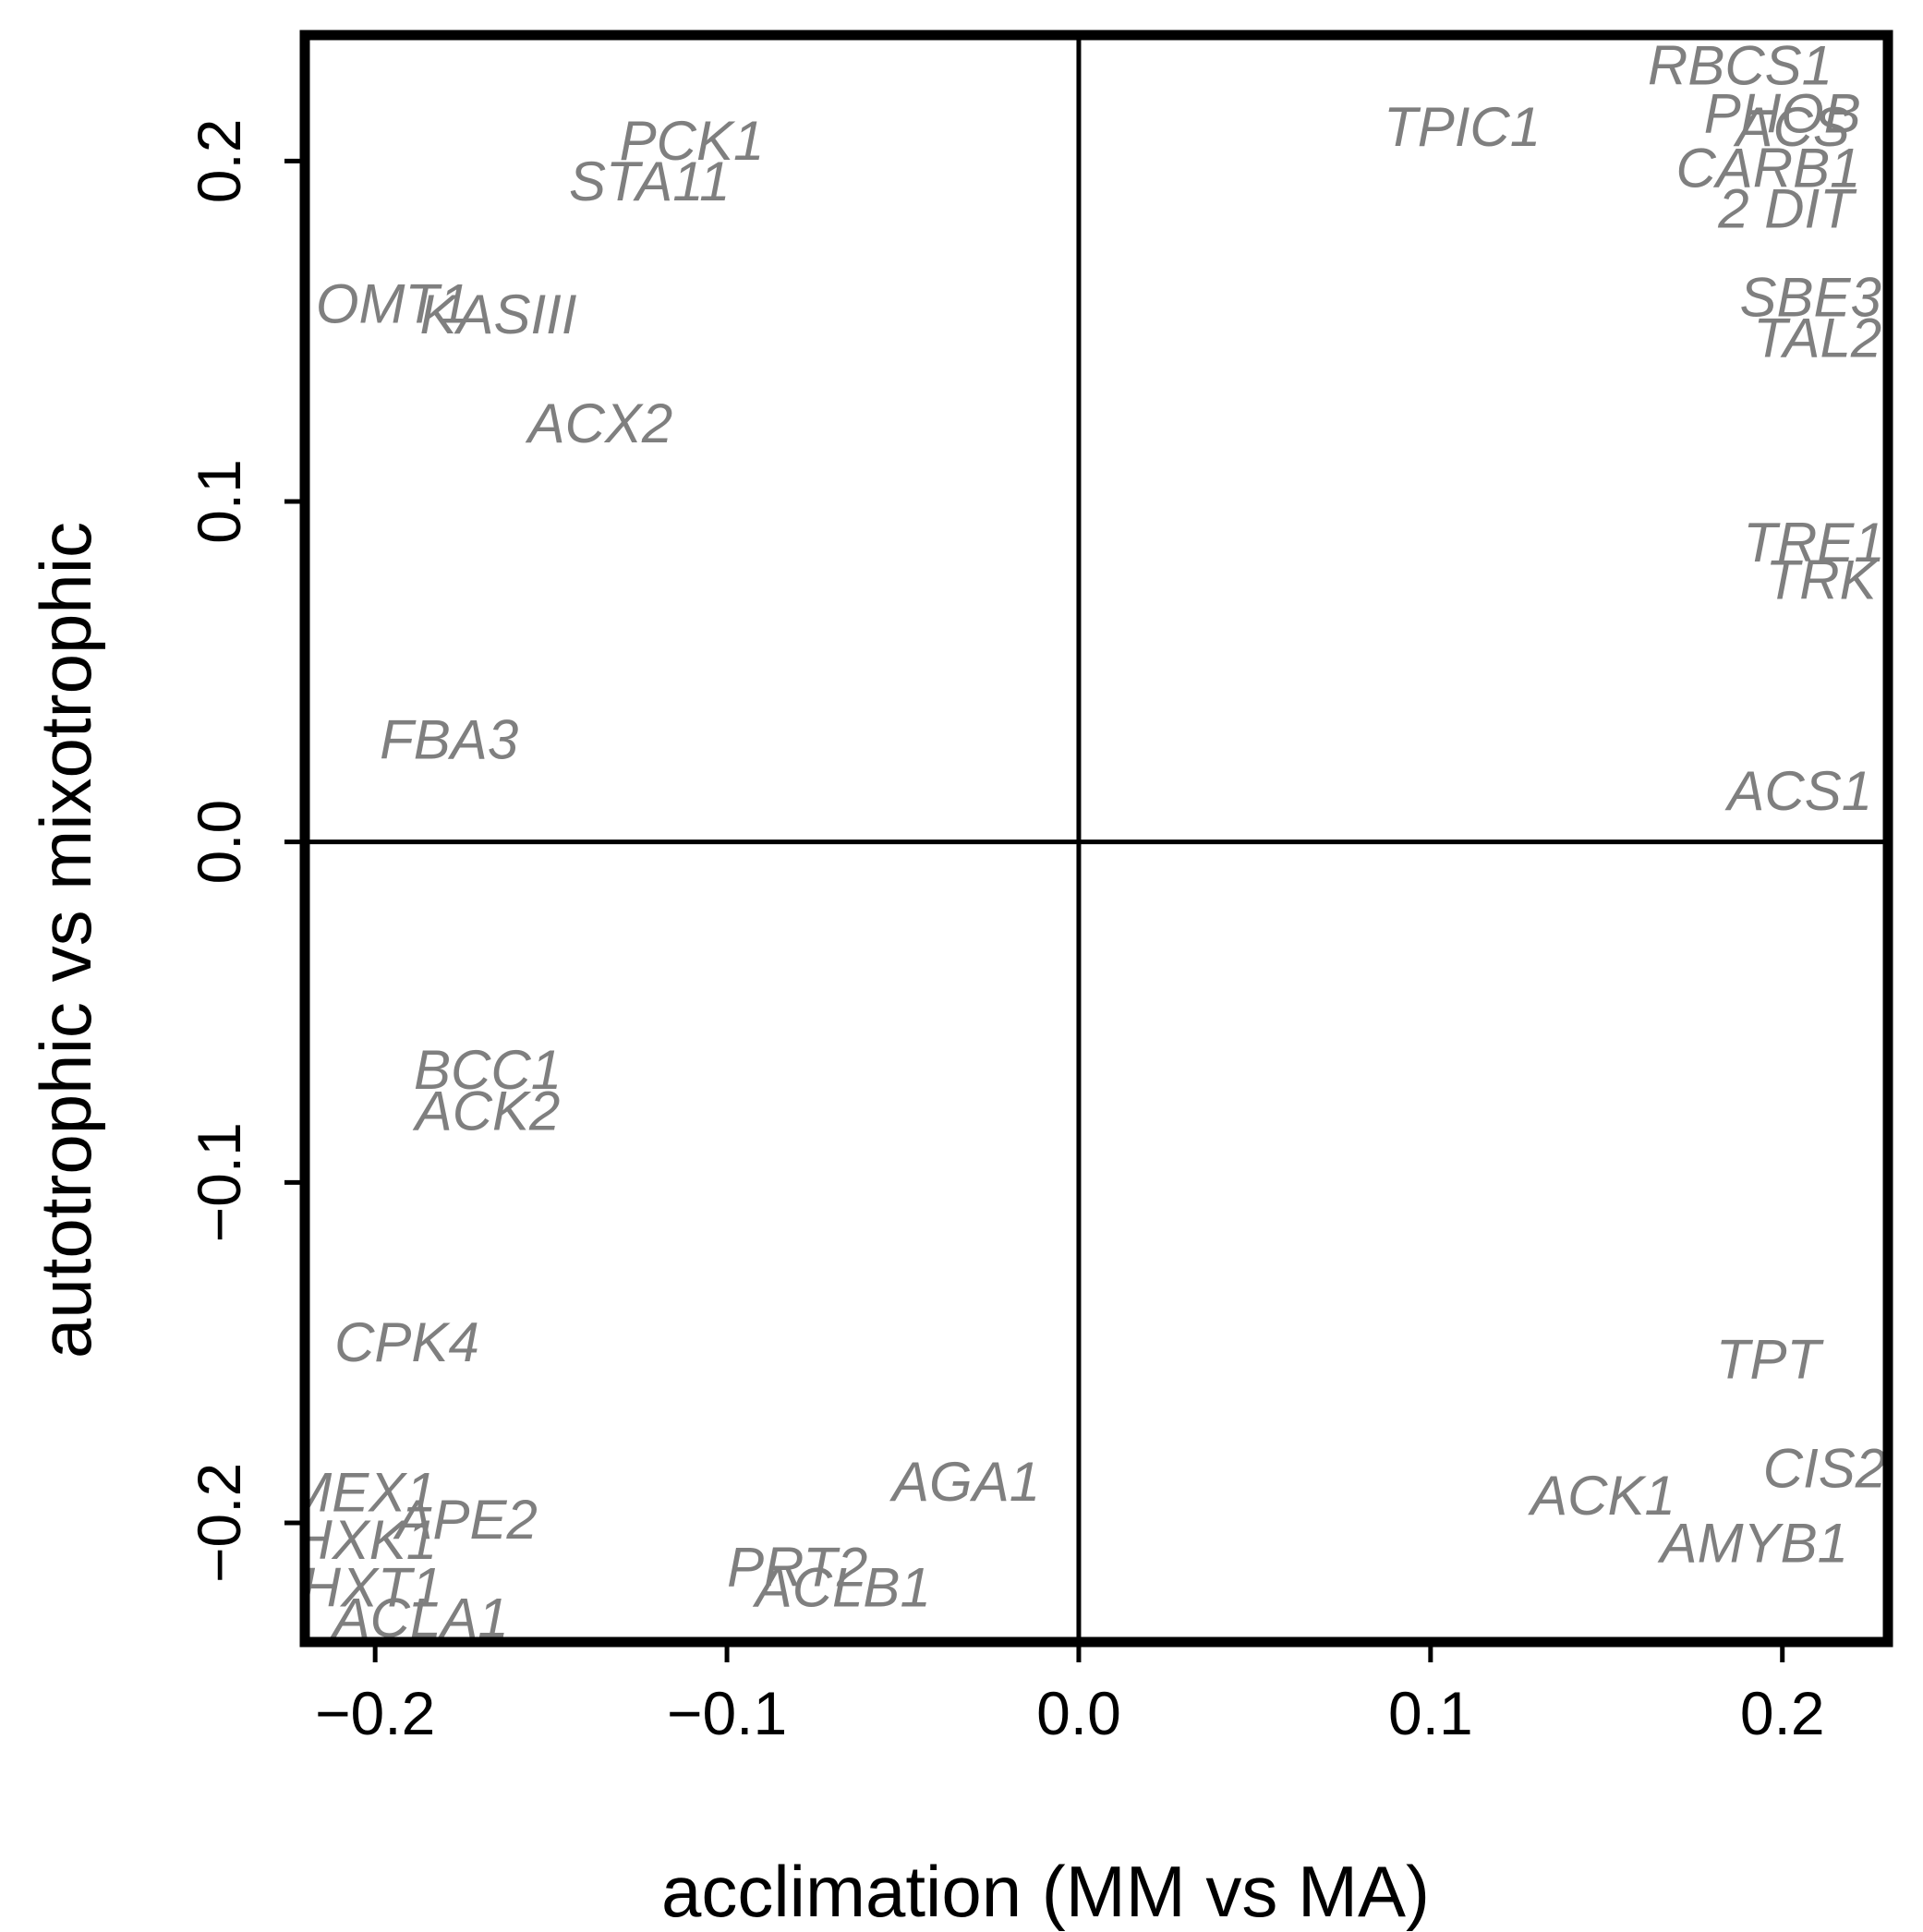  I want to click on point-label: SBE3, so click(1810, 297).